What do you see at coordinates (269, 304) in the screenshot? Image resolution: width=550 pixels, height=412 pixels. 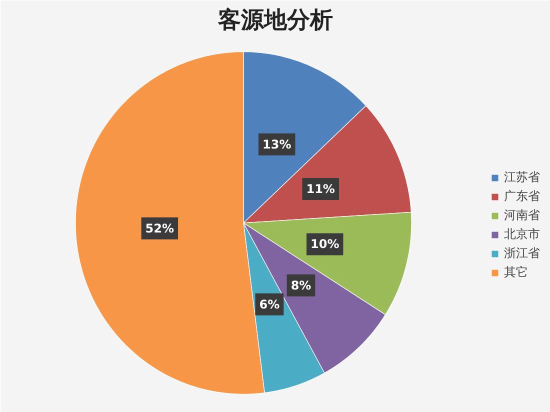 I see `data-label: 6%` at bounding box center [269, 304].